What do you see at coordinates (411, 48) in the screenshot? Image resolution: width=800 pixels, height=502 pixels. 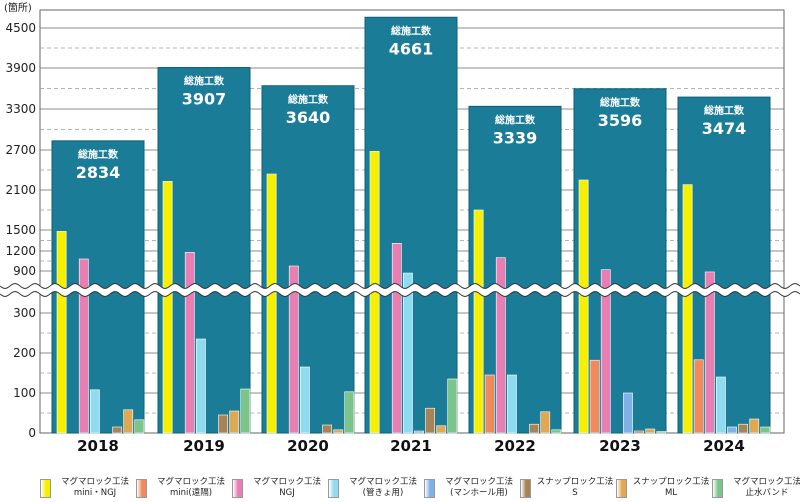 I see `total-value: 4661` at bounding box center [411, 48].